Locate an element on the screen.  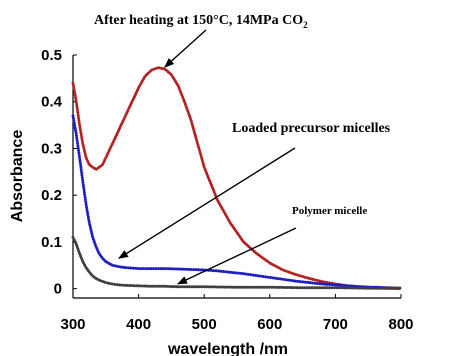
y-tick-label-3: 0.3 is located at coordinates (51, 148).